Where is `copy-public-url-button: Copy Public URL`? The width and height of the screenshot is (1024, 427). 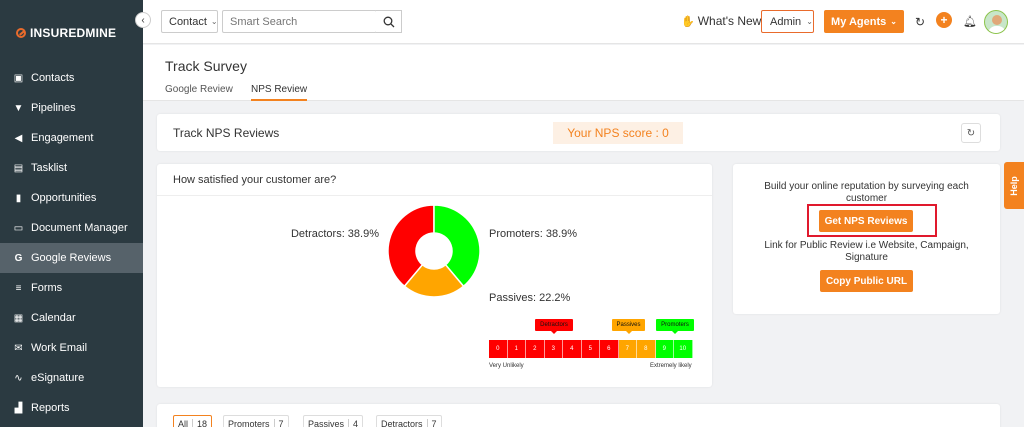
copy-public-url-button: Copy Public URL is located at coordinates (866, 281).